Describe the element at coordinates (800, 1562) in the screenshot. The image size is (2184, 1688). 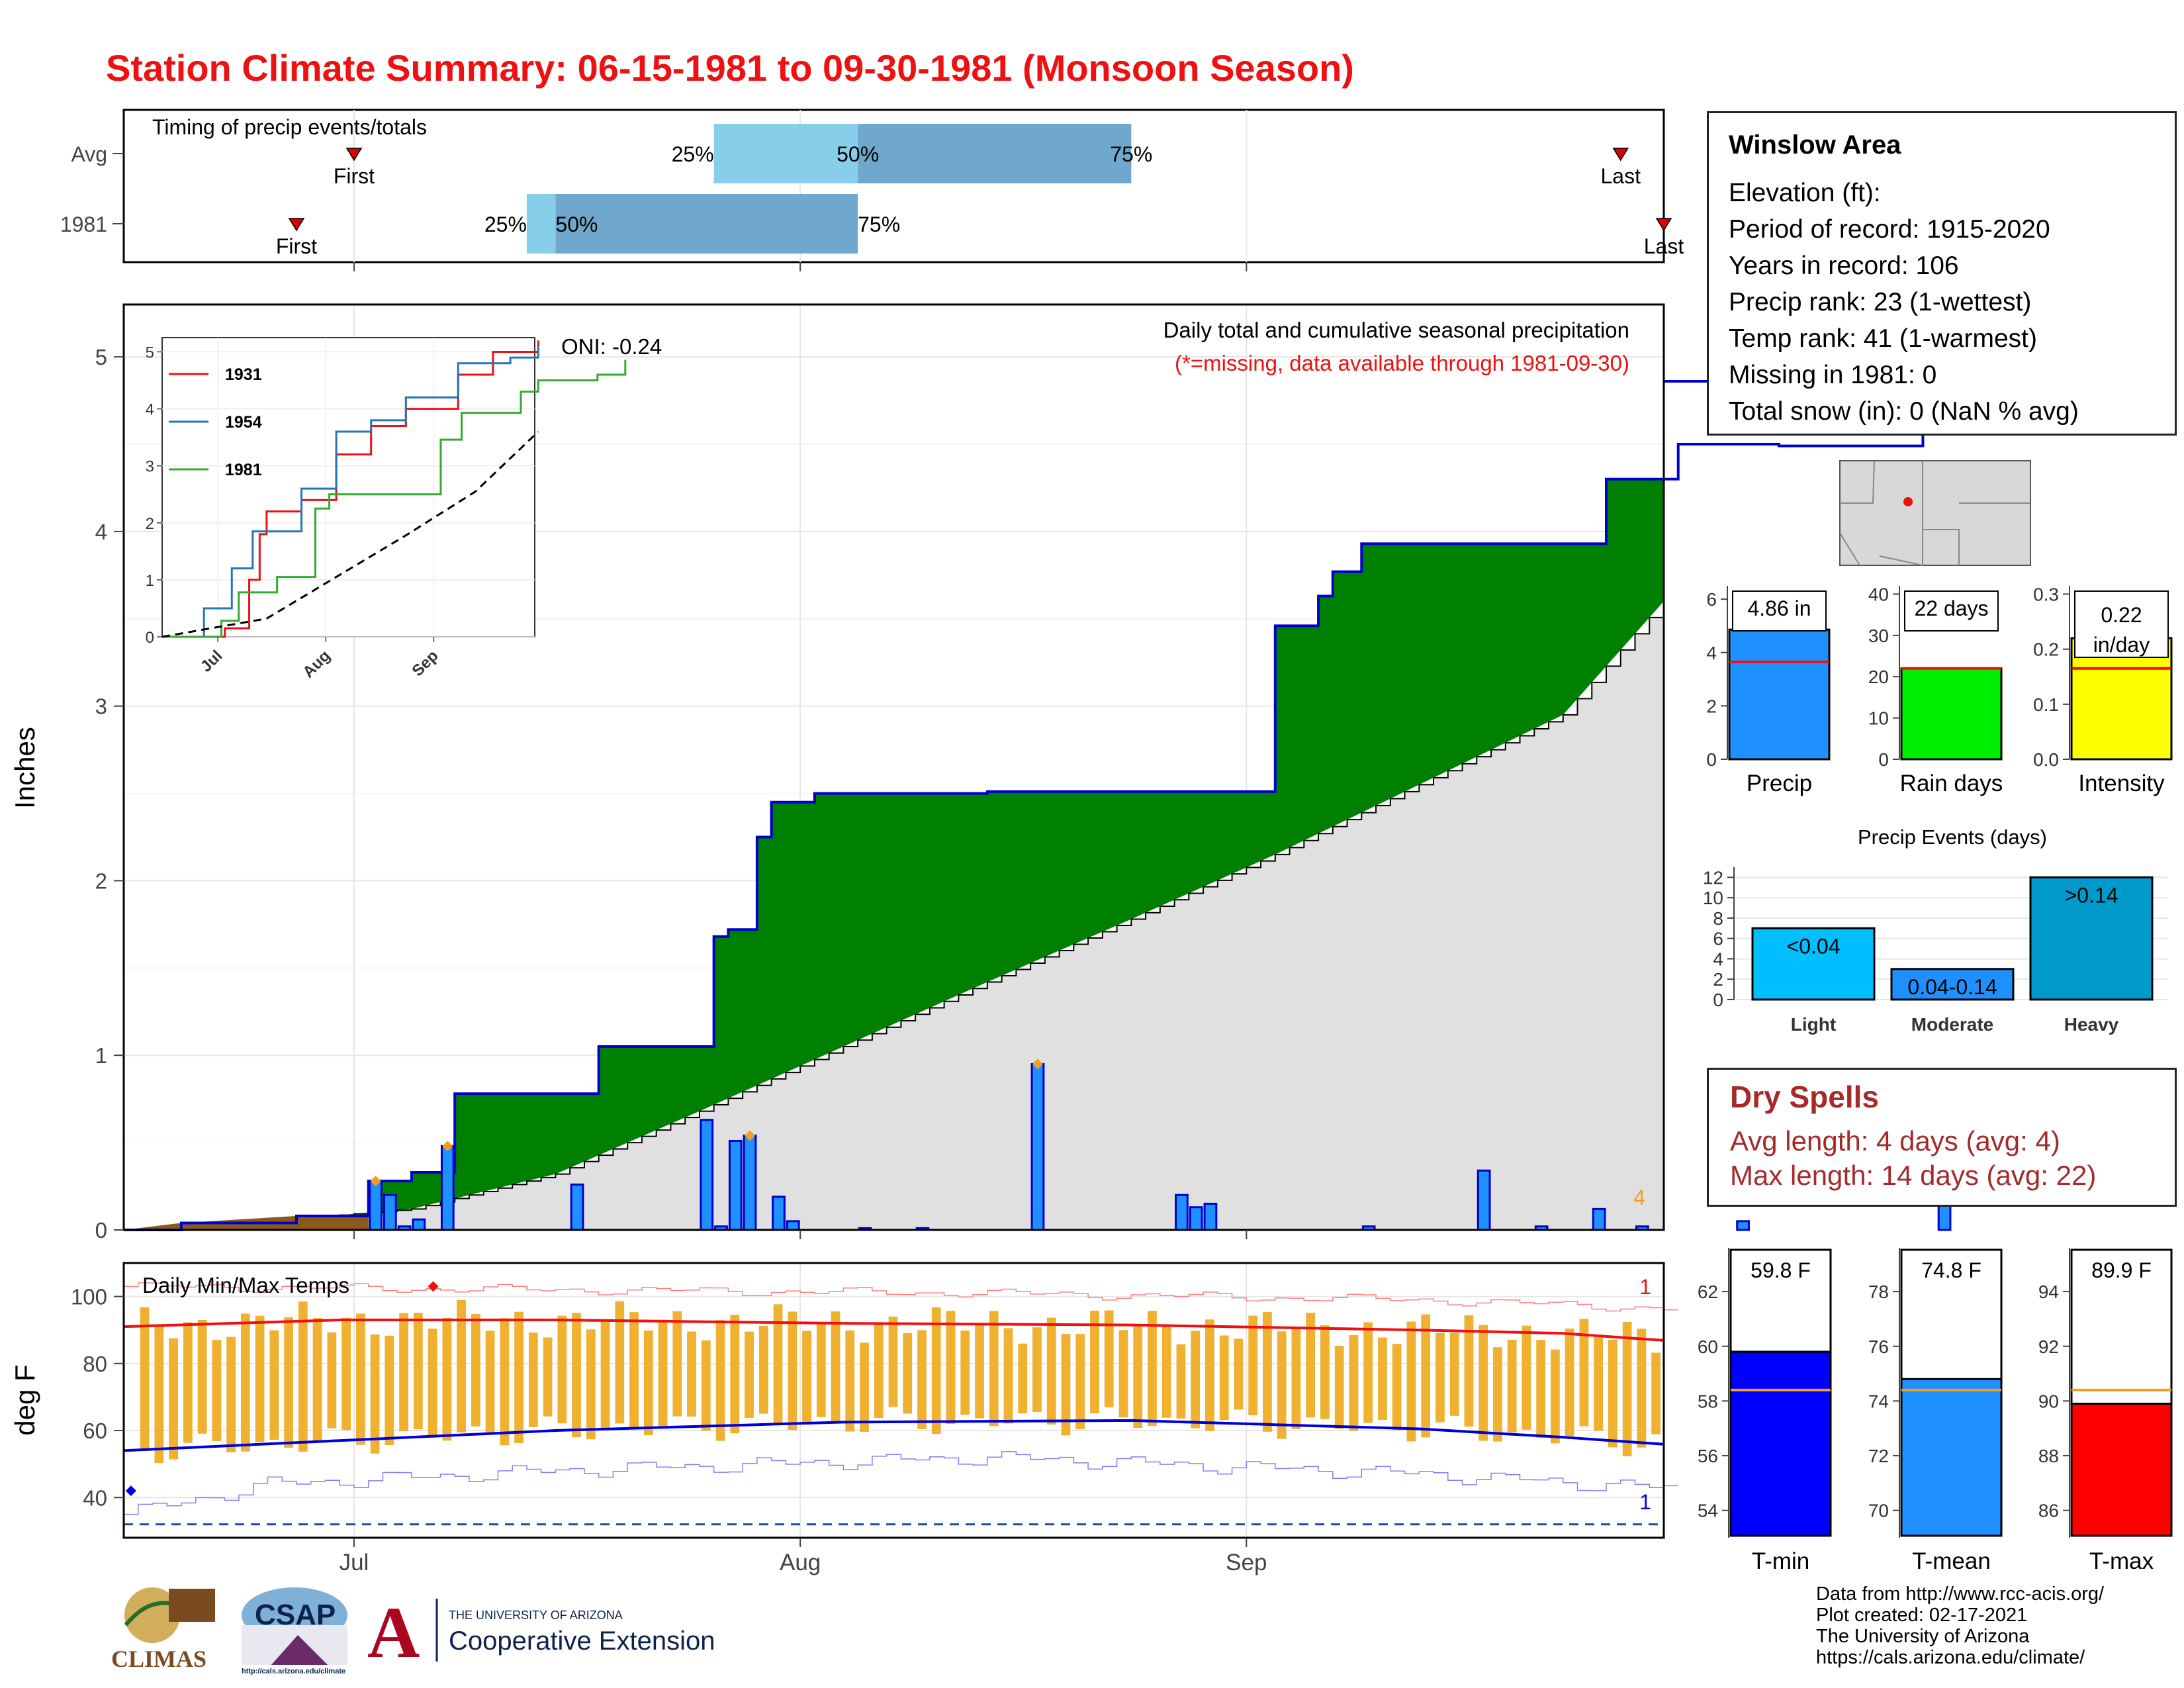
I see `x-tick-label: Aug` at that location.